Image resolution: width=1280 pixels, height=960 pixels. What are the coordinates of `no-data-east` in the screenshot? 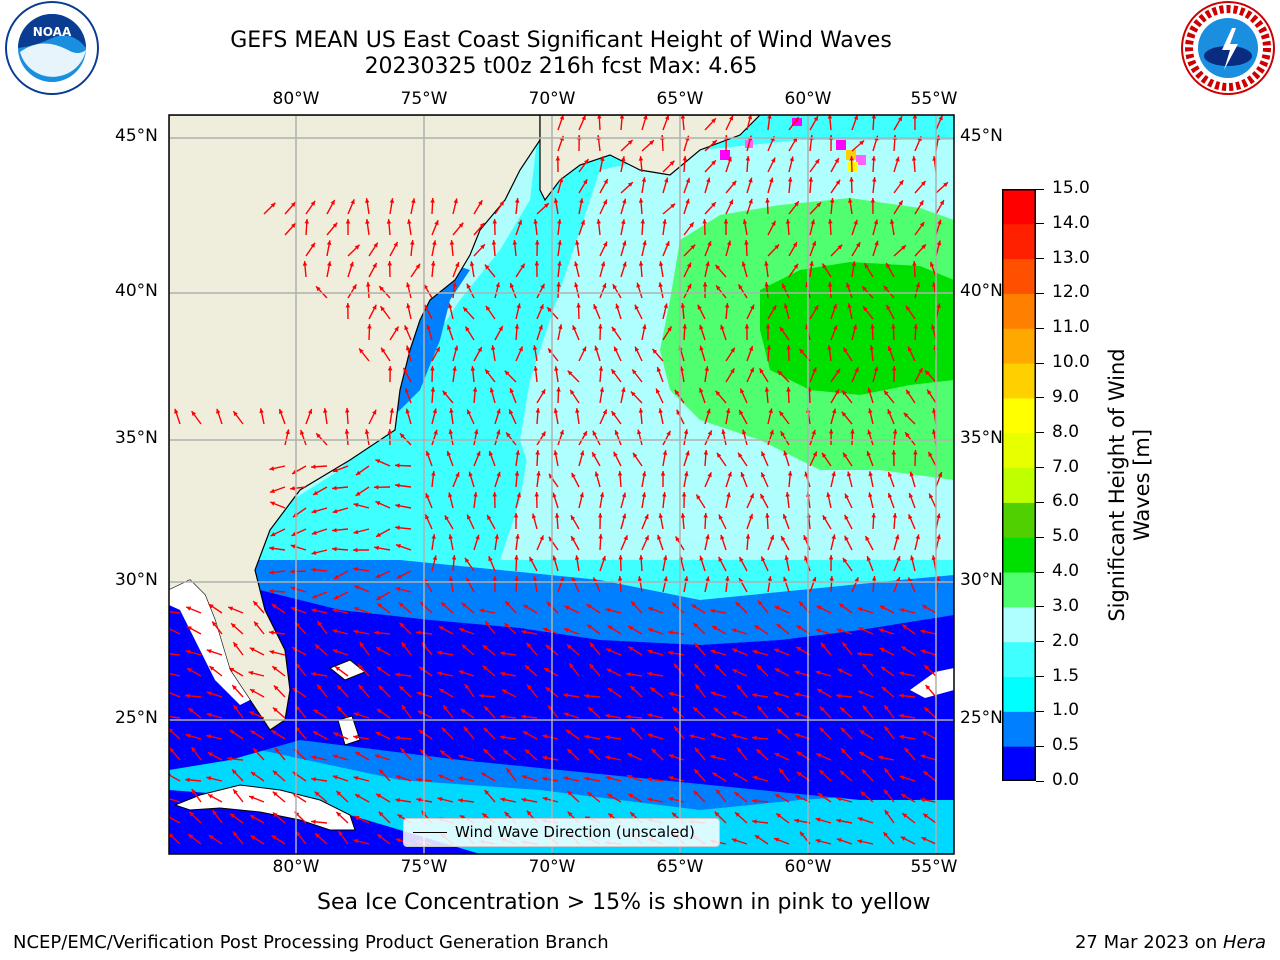 It's located at (932, 683).